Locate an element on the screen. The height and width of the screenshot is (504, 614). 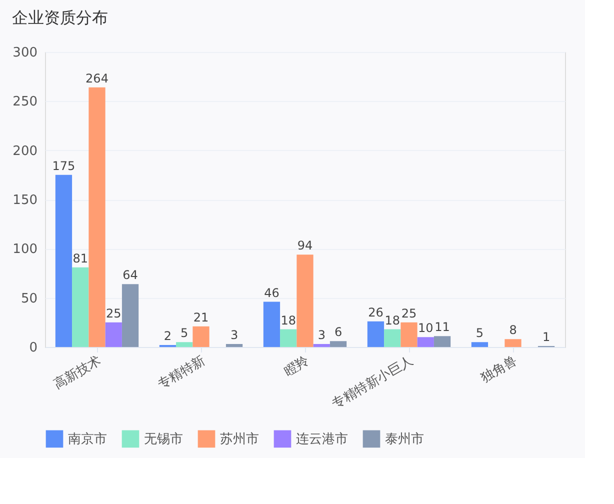
y-tick-label: 50 is located at coordinates (29, 298).